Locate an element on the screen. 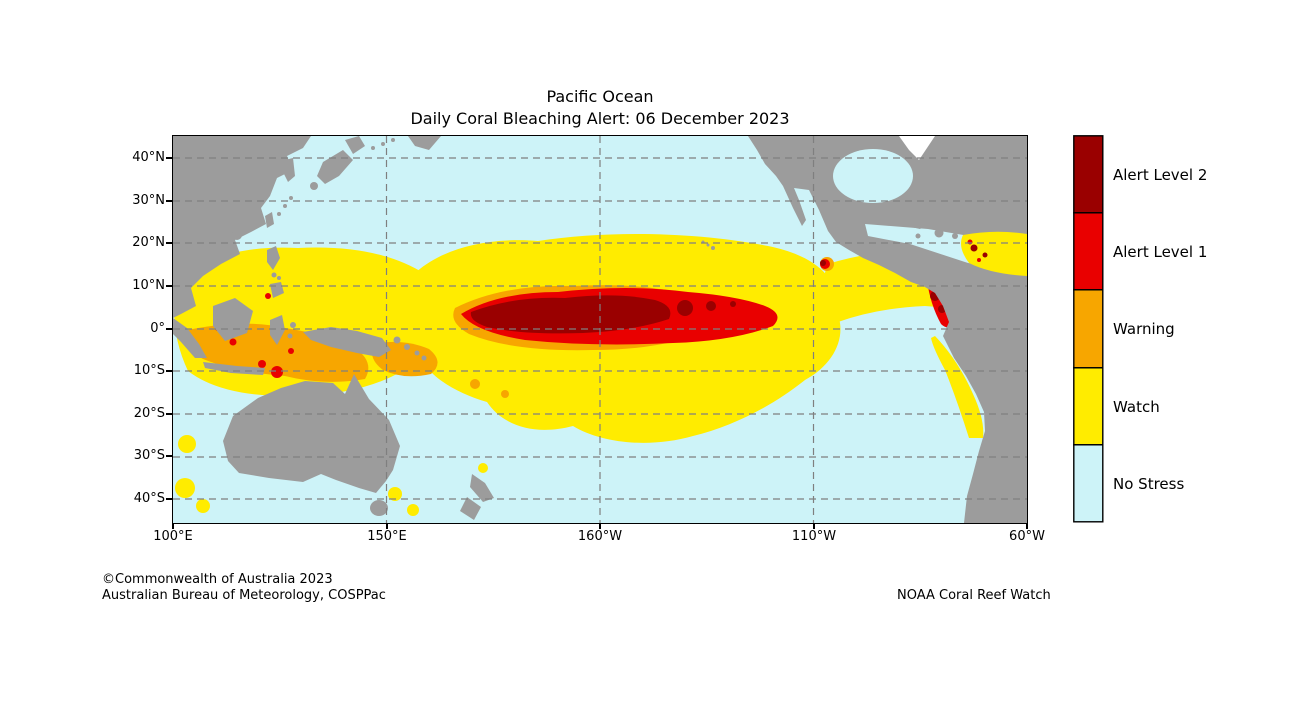 The width and height of the screenshot is (1293, 705). copyright-line1: ©Commonwealth of Australia 2023 is located at coordinates (217, 579).